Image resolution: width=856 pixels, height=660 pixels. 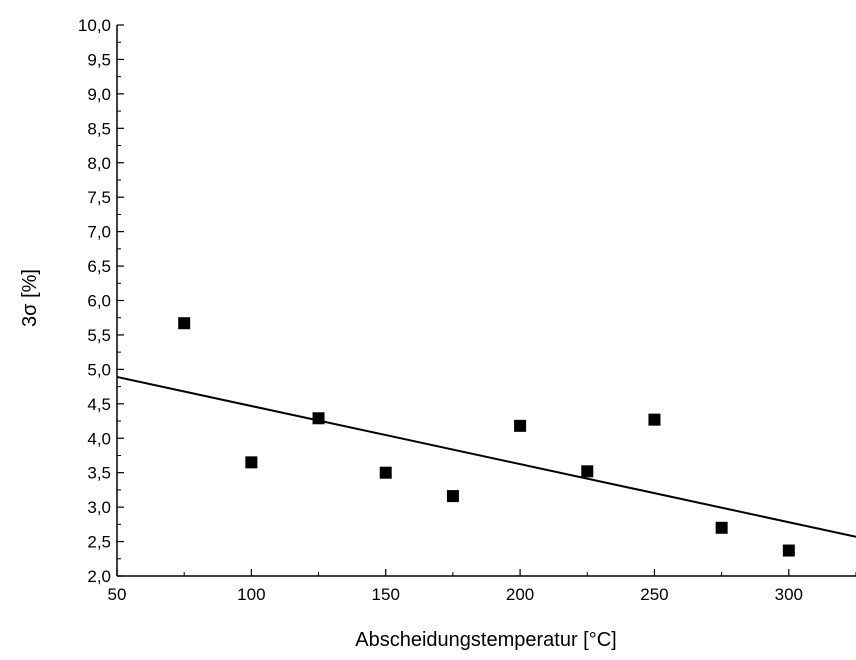 I want to click on y-tick-label: 6,5, so click(x=99, y=266).